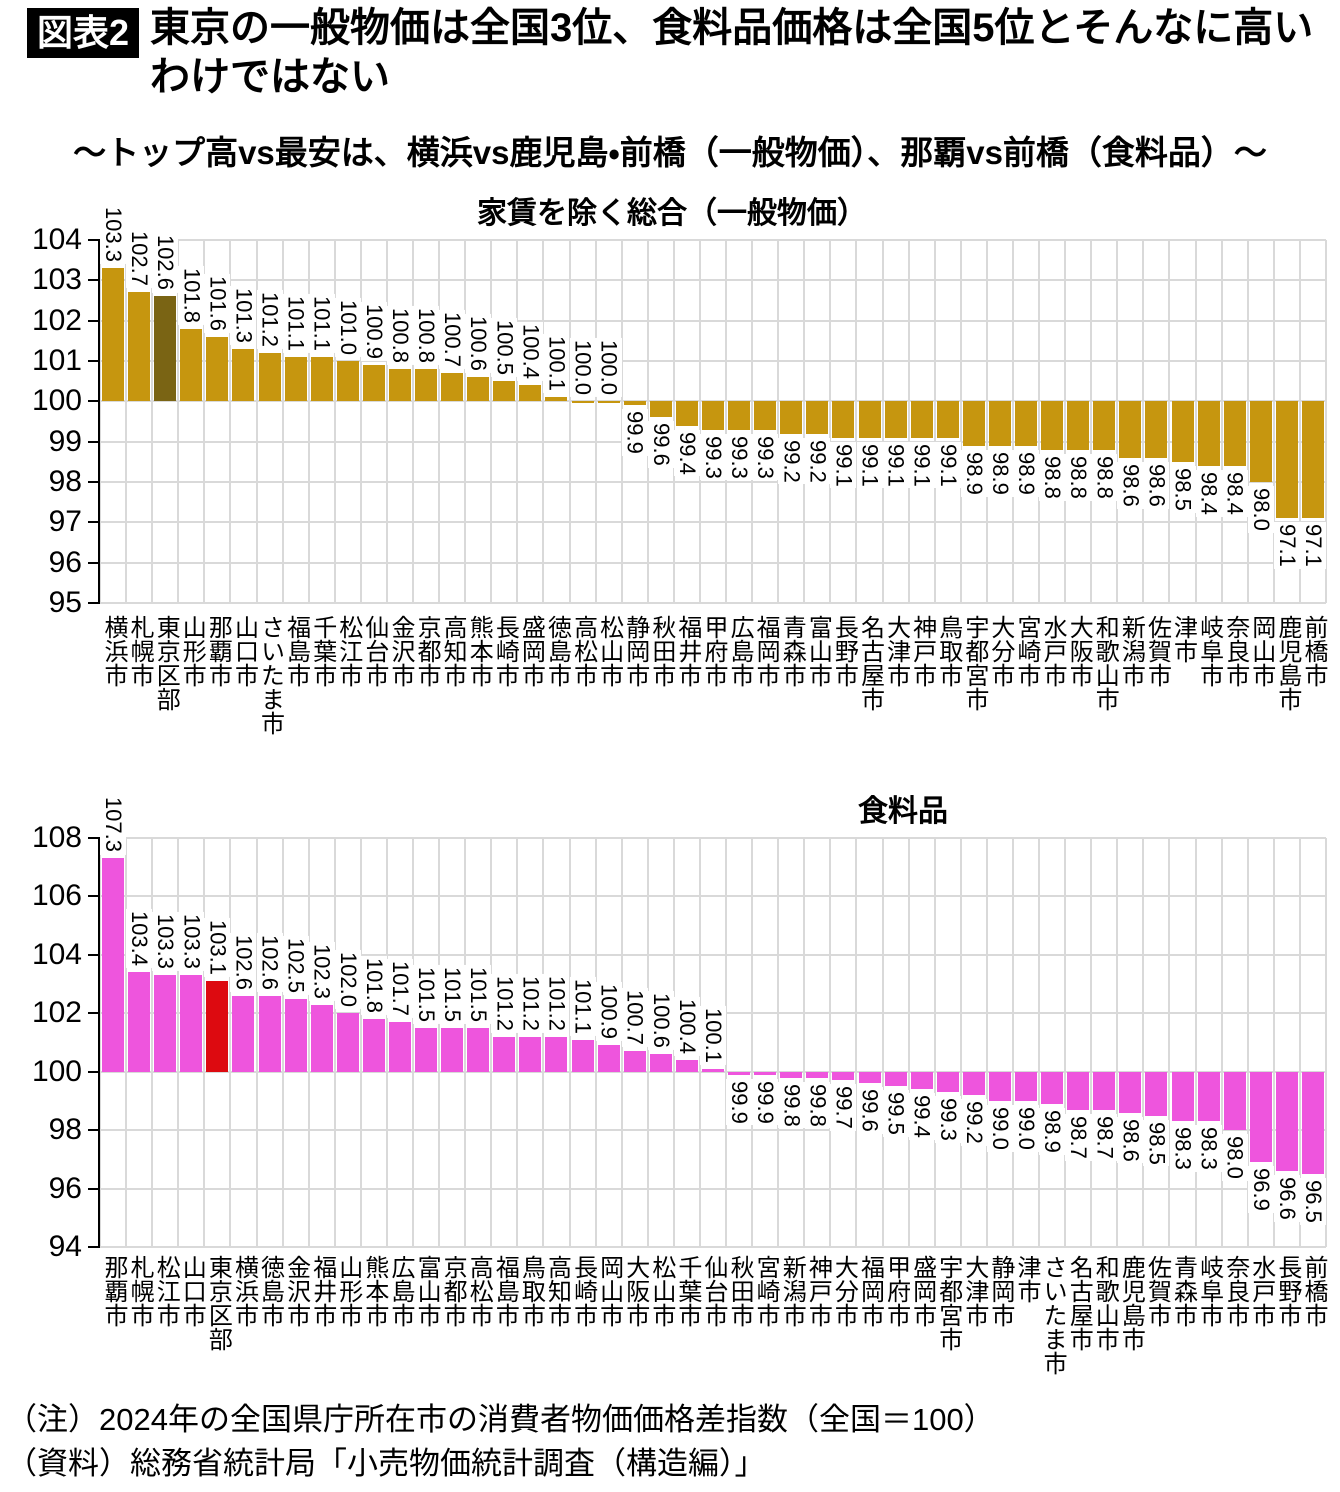 The image size is (1340, 1492). What do you see at coordinates (140, 1291) in the screenshot?
I see `category-label: 札幌市` at bounding box center [140, 1291].